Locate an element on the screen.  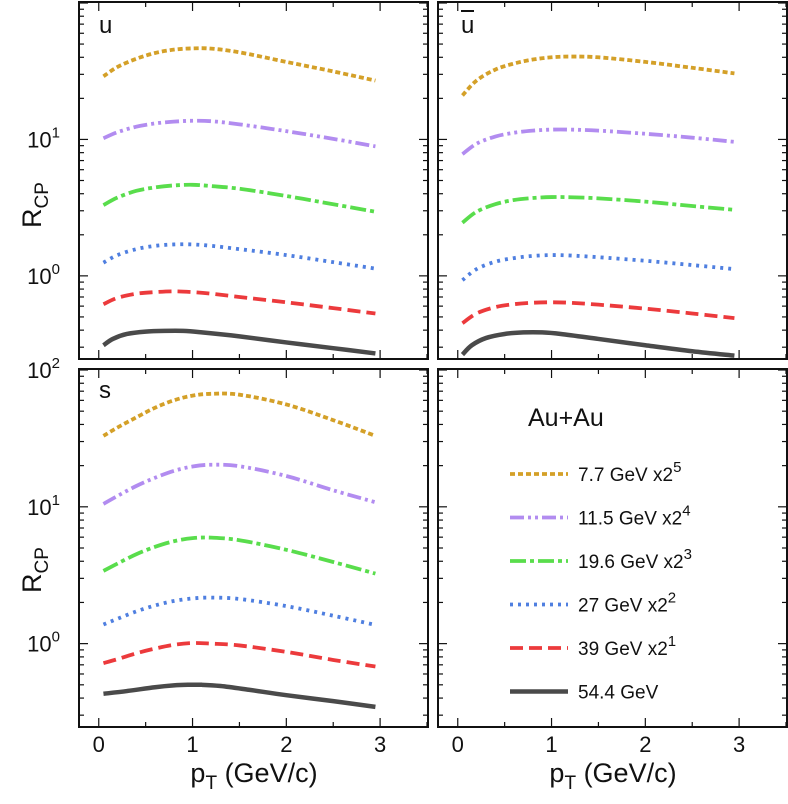
panel-s-label: s is located at coordinates (105, 390).